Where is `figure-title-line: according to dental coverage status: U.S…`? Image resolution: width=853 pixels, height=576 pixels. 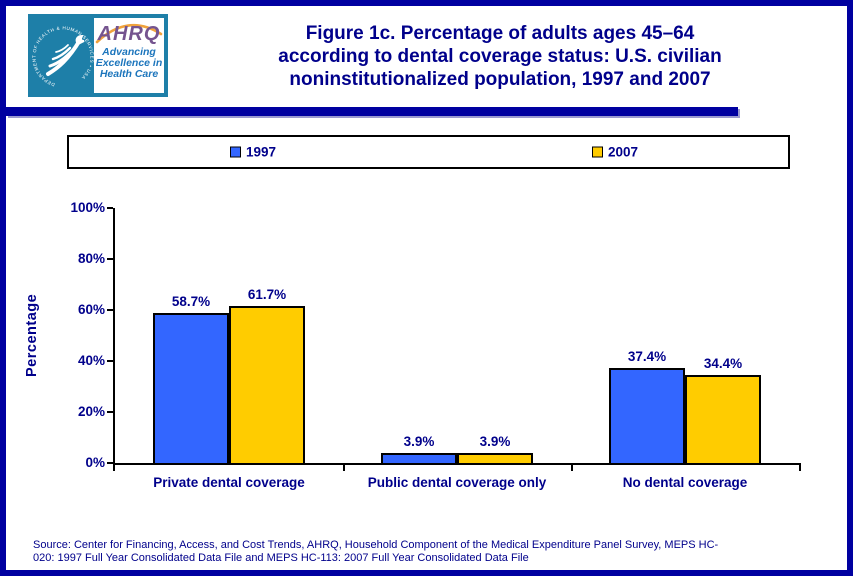
figure-title-line: according to dental coverage status: U.S… is located at coordinates (500, 56).